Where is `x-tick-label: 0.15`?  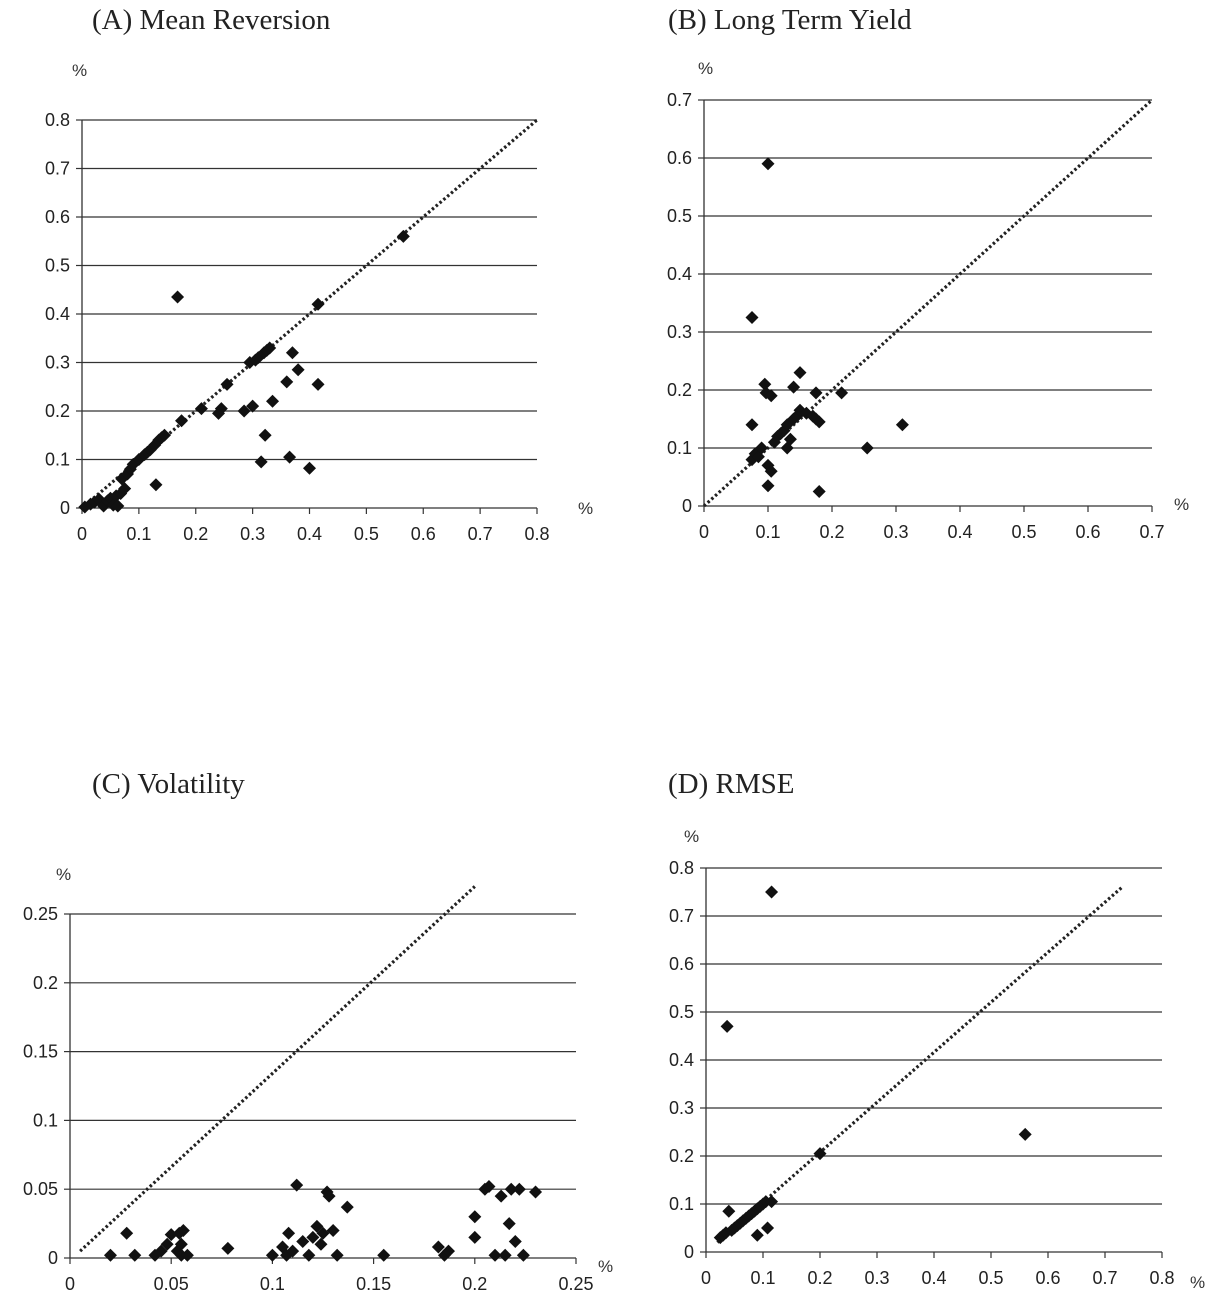 x-tick-label: 0.15 is located at coordinates (373, 1284).